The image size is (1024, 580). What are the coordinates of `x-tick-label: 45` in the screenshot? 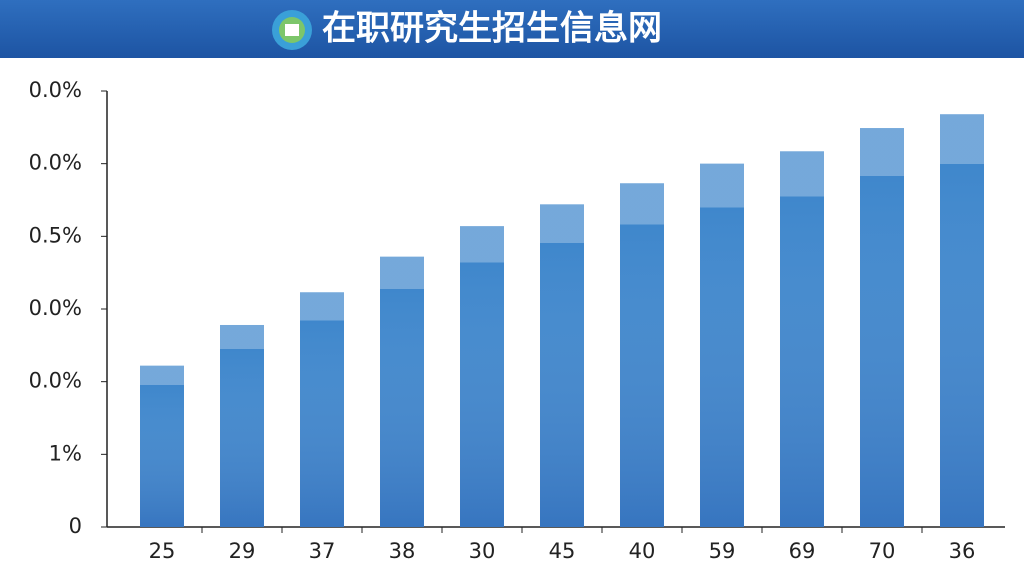 It's located at (562, 551).